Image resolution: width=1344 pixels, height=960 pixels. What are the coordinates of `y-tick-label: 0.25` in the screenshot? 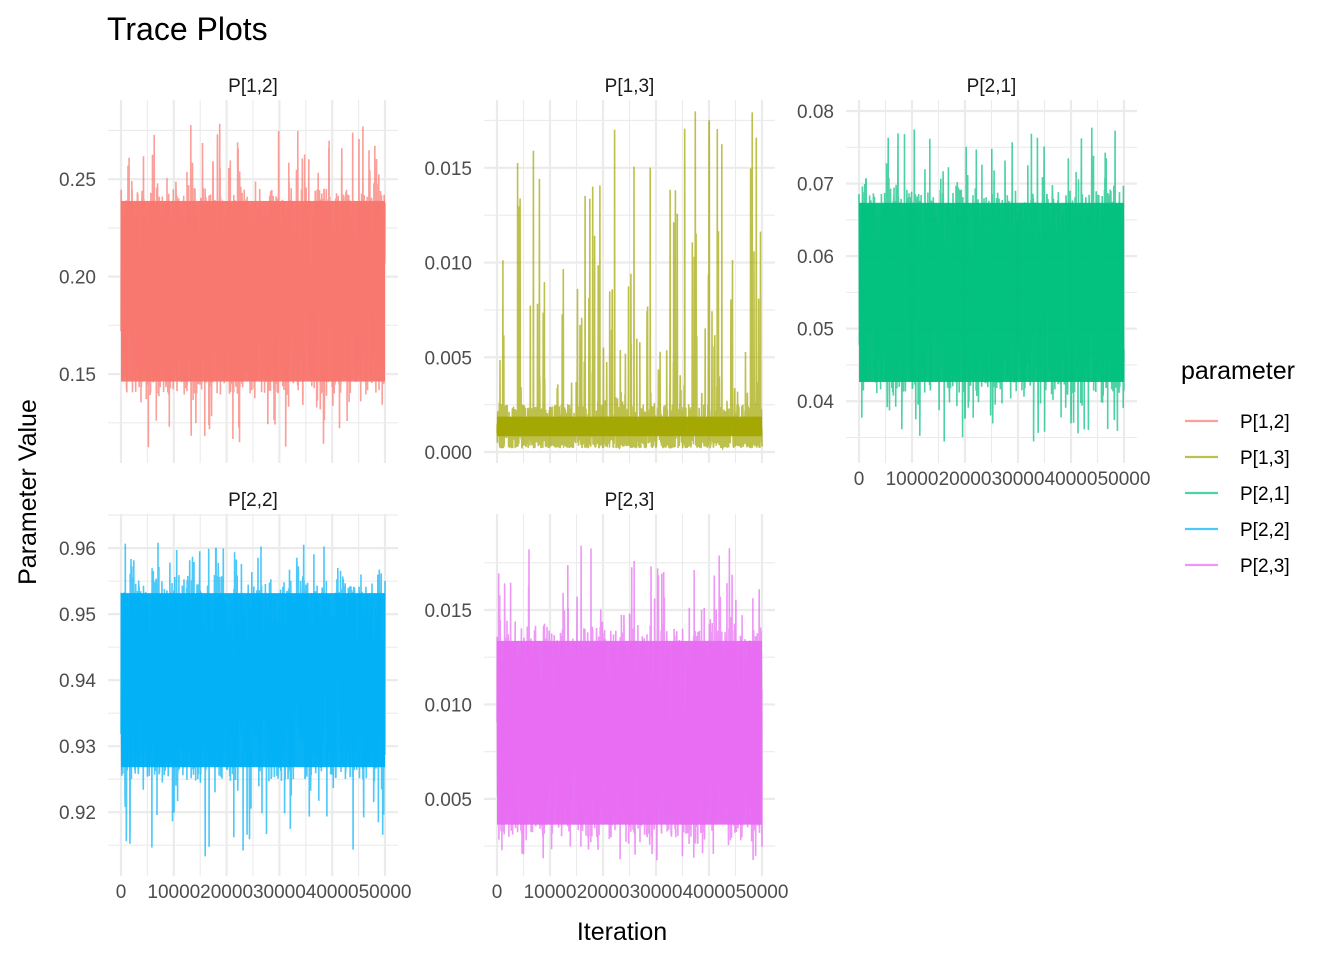 It's located at (77, 180).